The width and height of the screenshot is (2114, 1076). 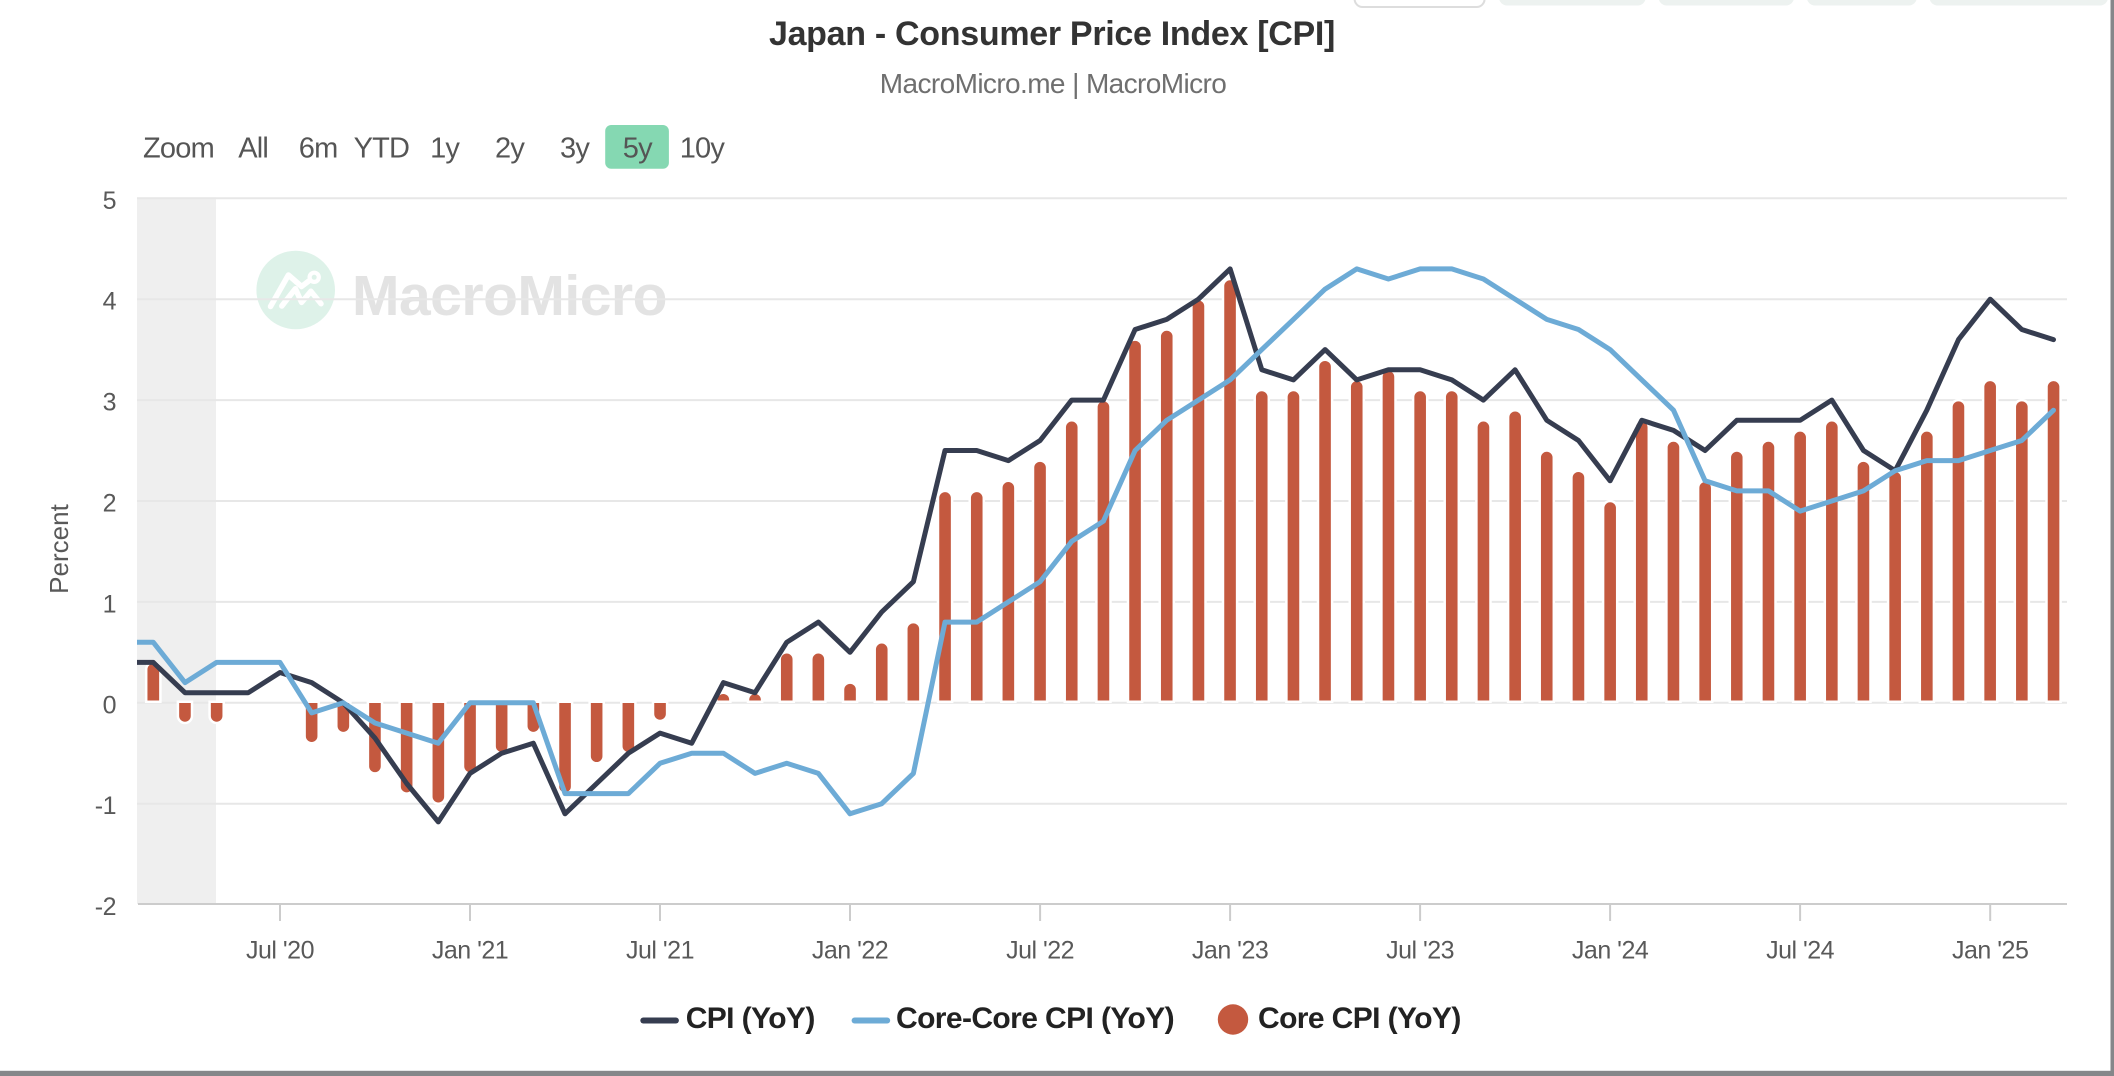 What do you see at coordinates (1230, 951) in the screenshot?
I see `svg-text: Jan '23` at bounding box center [1230, 951].